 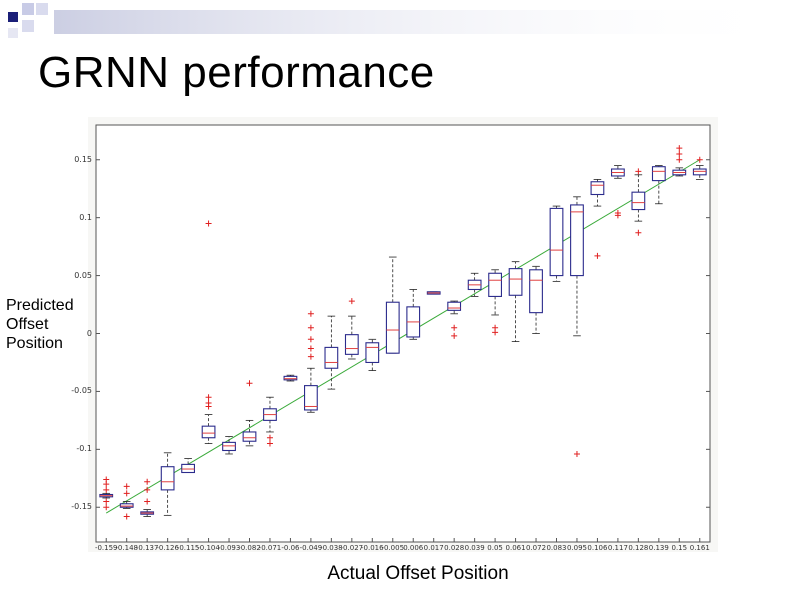 I want to click on x-tick-label: 0.072, so click(x=536, y=548).